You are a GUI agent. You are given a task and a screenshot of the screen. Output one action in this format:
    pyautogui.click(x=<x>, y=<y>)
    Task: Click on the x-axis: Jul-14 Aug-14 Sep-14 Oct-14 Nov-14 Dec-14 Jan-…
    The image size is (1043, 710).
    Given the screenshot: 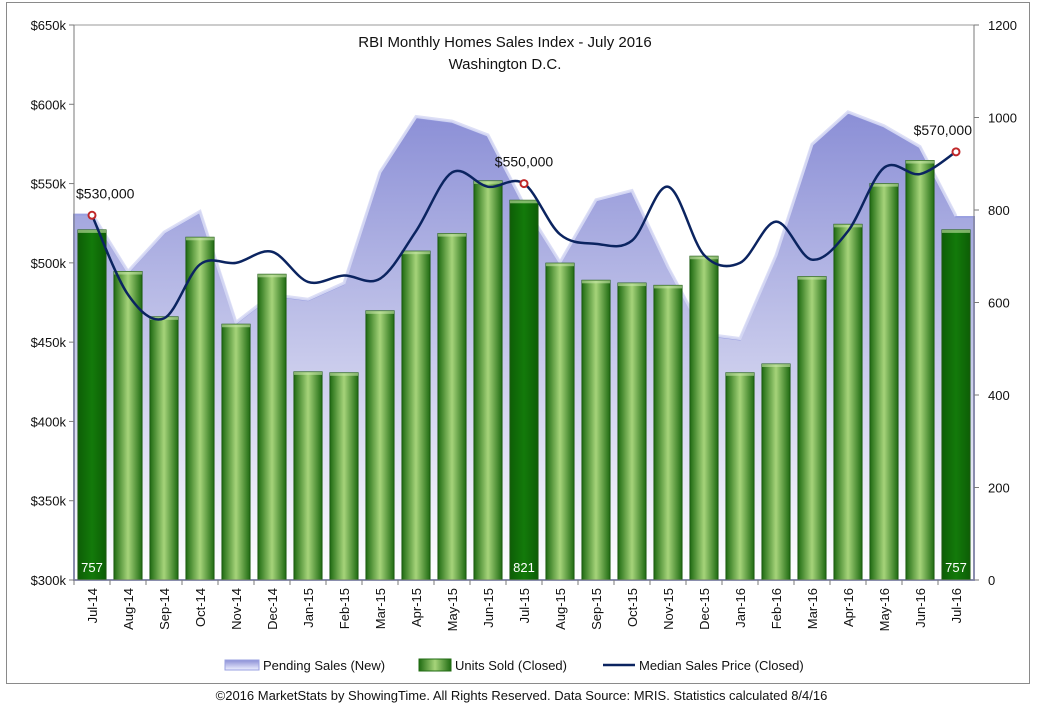 What is the action you would take?
    pyautogui.click(x=523, y=605)
    